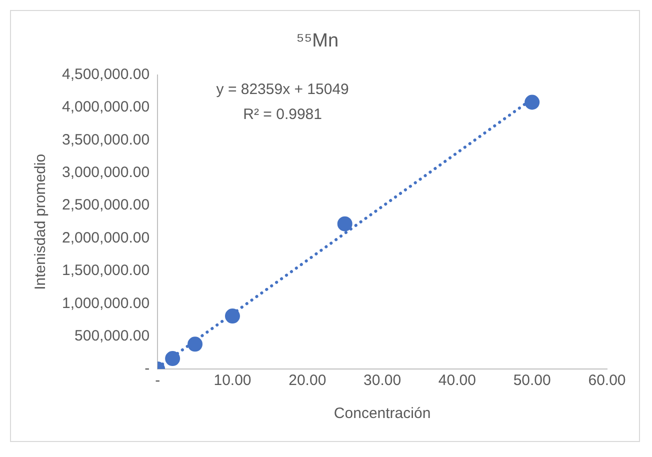  What do you see at coordinates (106, 303) in the screenshot?
I see `y-tick-label: 1,000,000.00` at bounding box center [106, 303].